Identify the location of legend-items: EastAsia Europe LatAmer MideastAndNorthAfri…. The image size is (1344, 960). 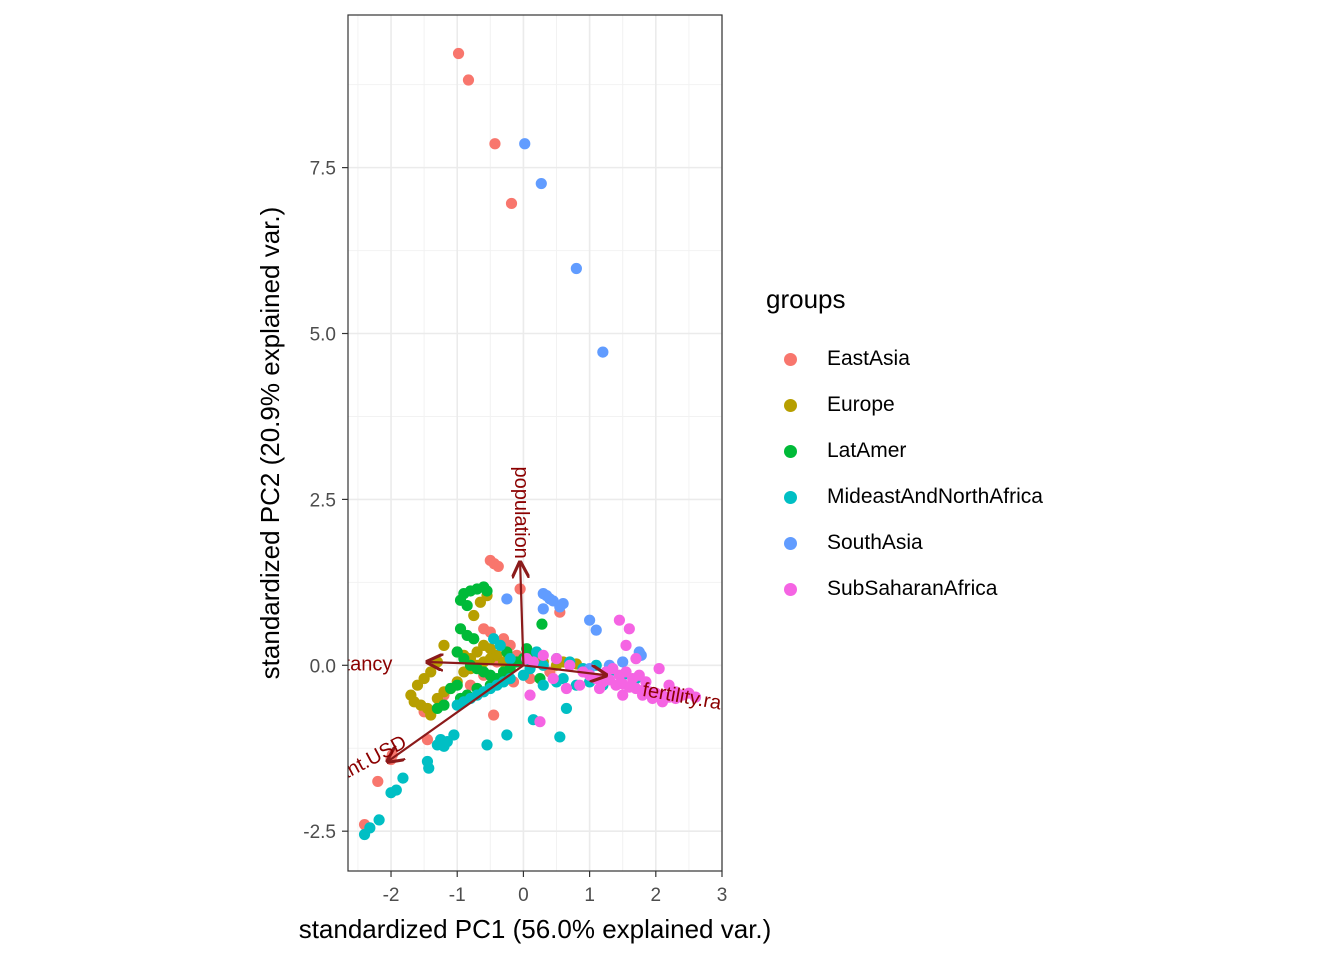
(904, 474).